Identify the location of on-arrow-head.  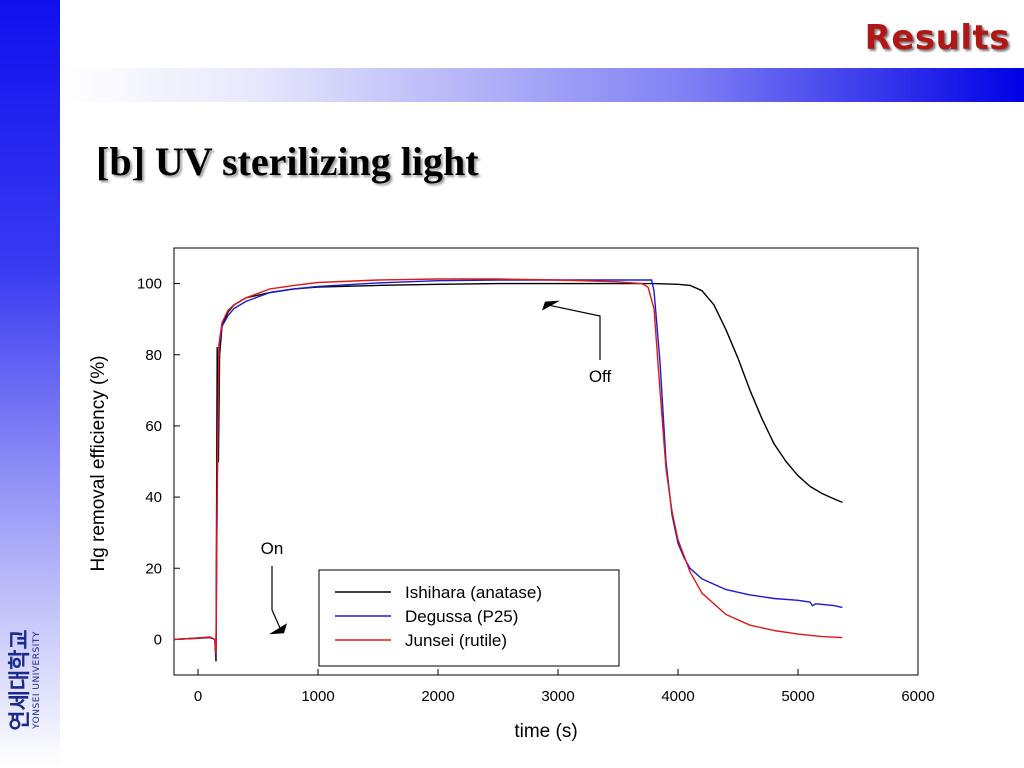
(278, 629).